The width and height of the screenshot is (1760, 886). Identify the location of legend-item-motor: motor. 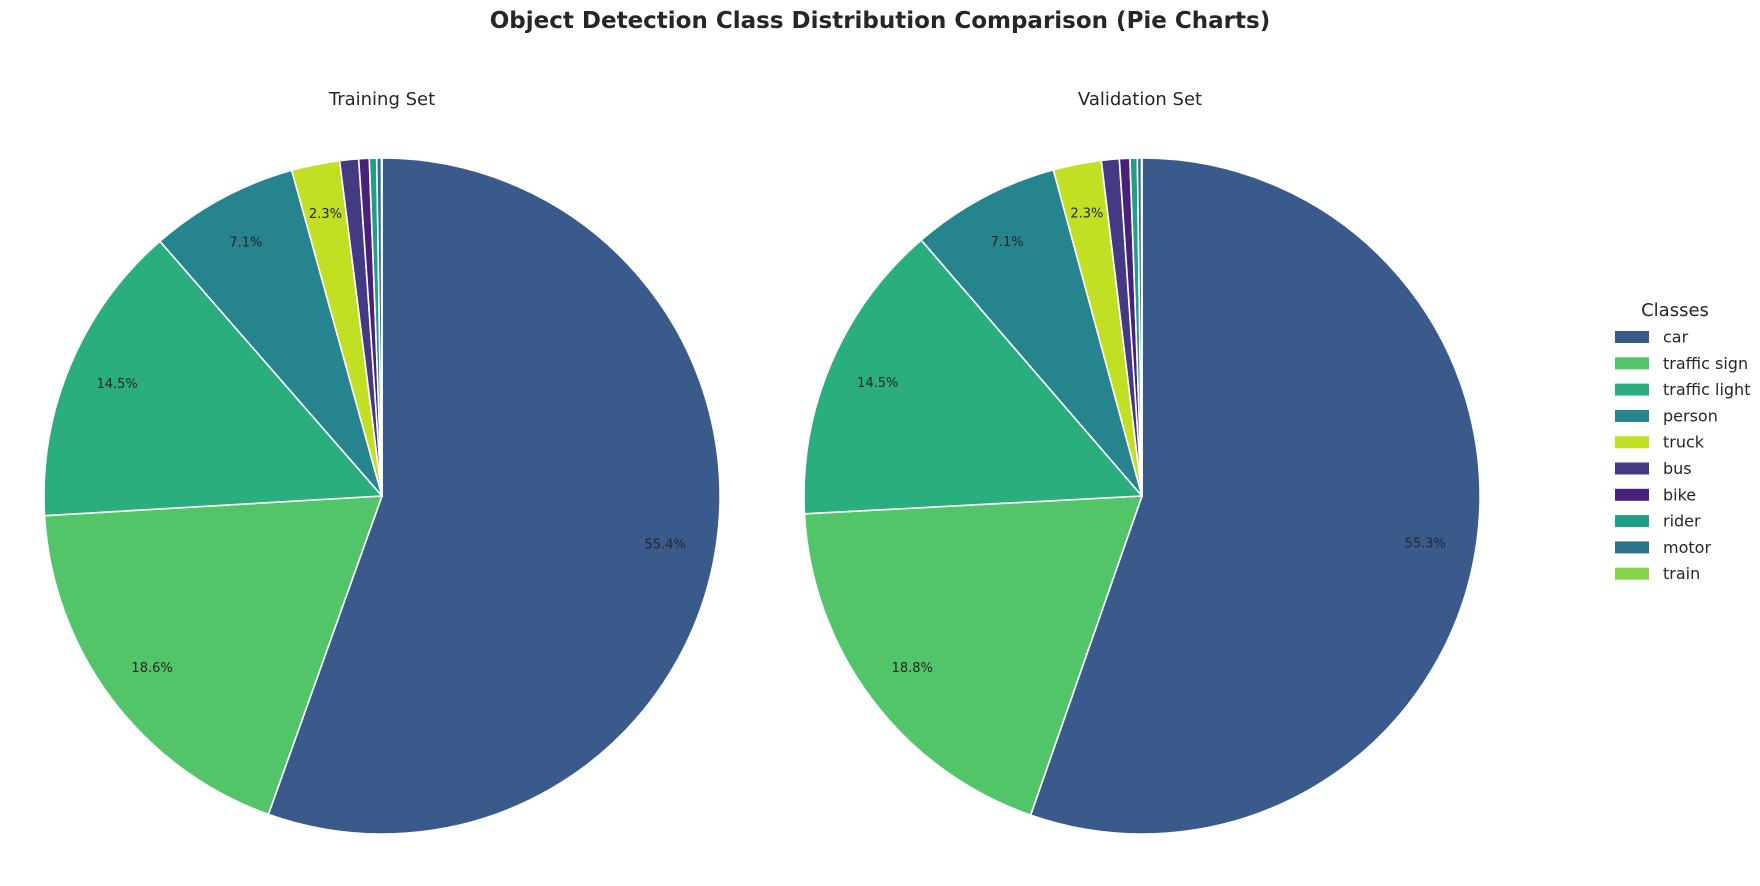
(1663, 547).